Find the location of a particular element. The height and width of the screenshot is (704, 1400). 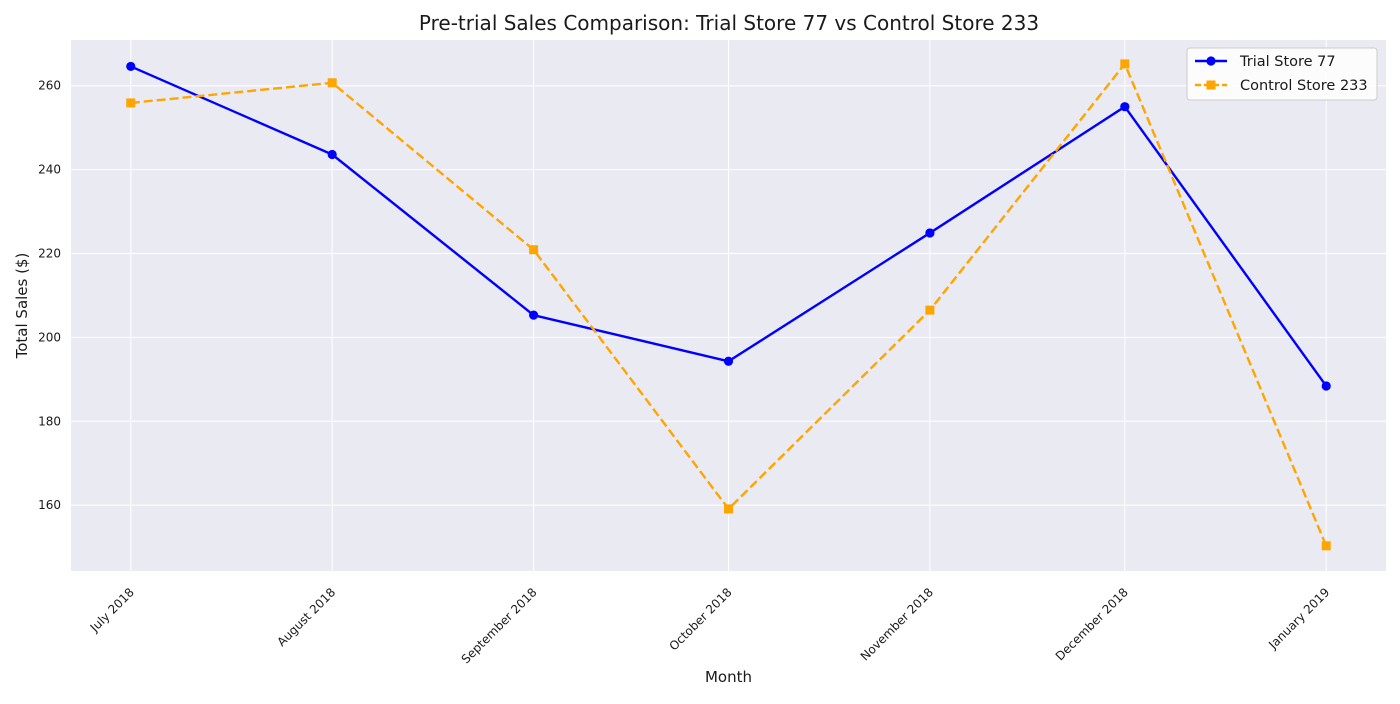

x-tick-label-6: January 2019 is located at coordinates (1298, 618).